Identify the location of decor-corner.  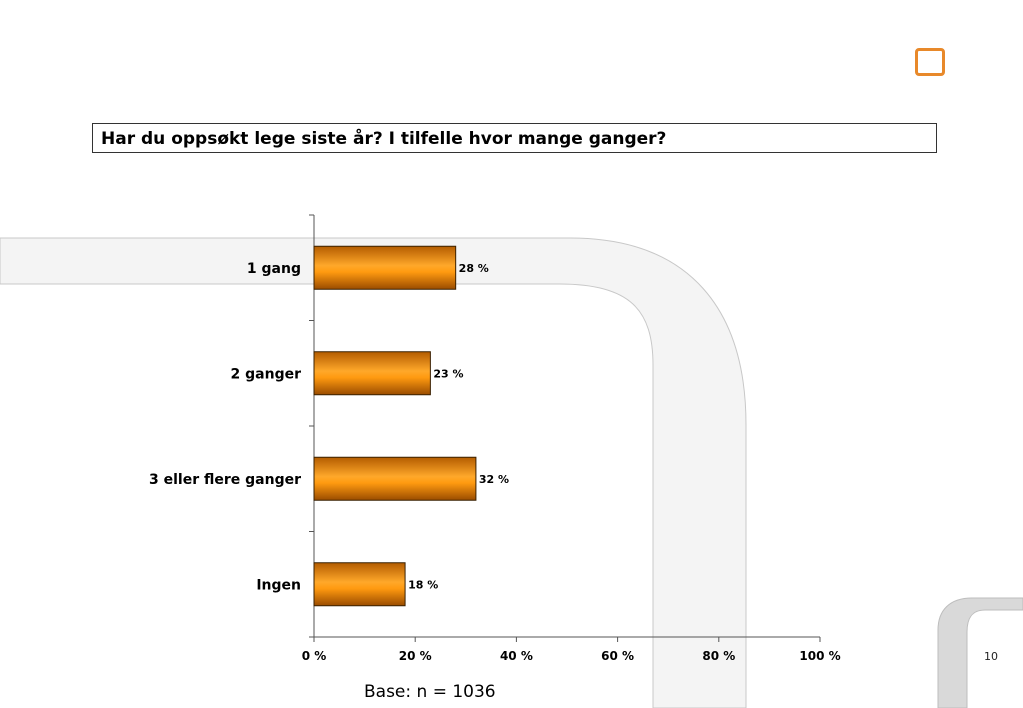
(980, 652).